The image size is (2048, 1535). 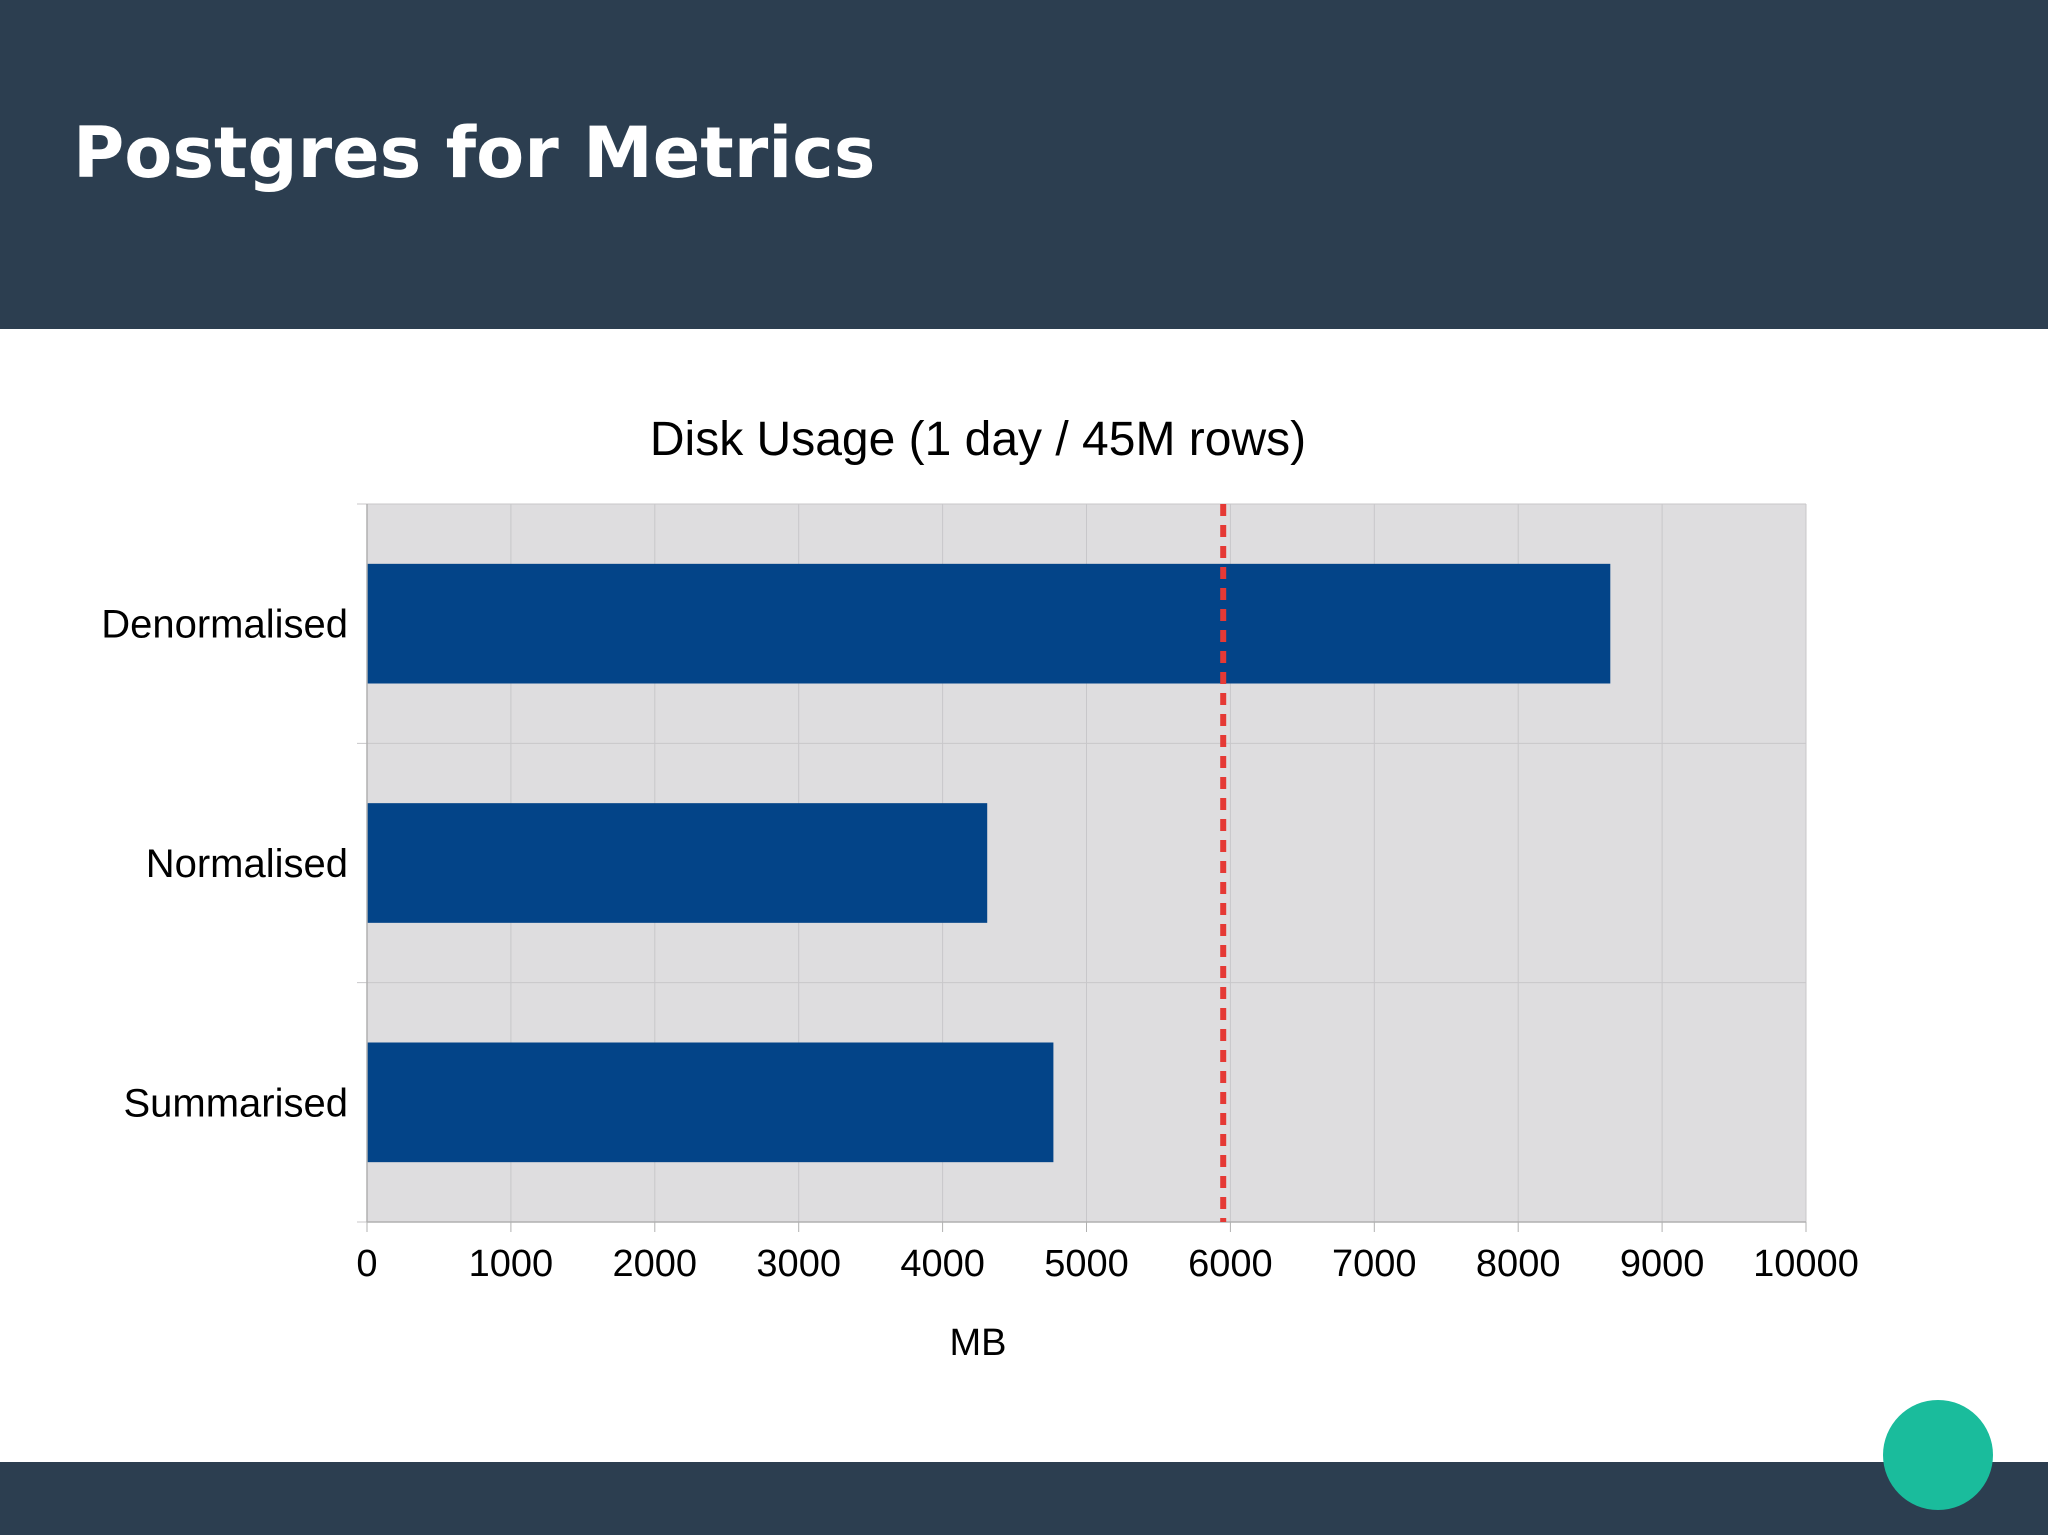 What do you see at coordinates (978, 1343) in the screenshot?
I see `x-axis-label: MB` at bounding box center [978, 1343].